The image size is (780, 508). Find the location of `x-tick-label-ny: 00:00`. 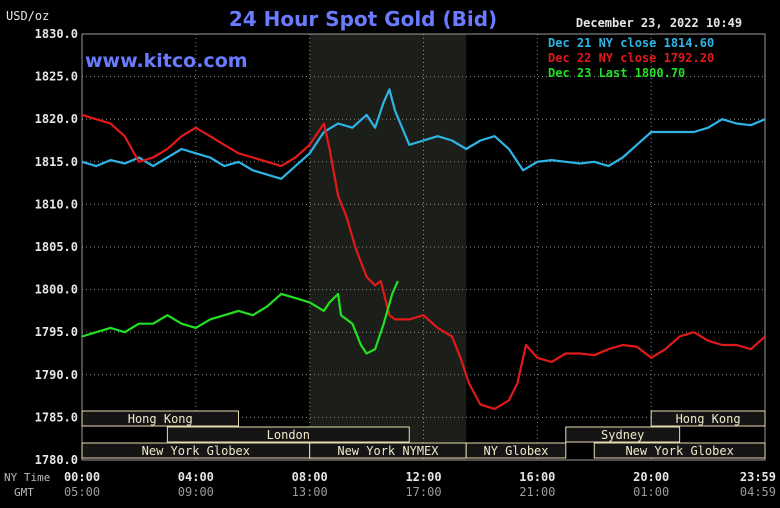

x-tick-label-ny: 00:00 is located at coordinates (82, 477).